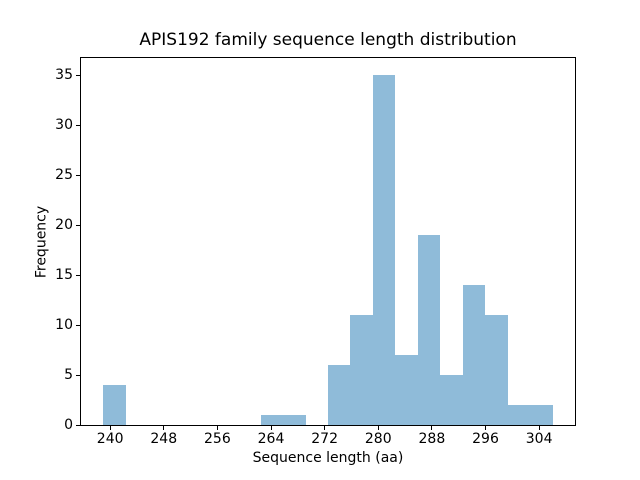 The height and width of the screenshot is (480, 640). I want to click on y-tick-label: 5, so click(68, 375).